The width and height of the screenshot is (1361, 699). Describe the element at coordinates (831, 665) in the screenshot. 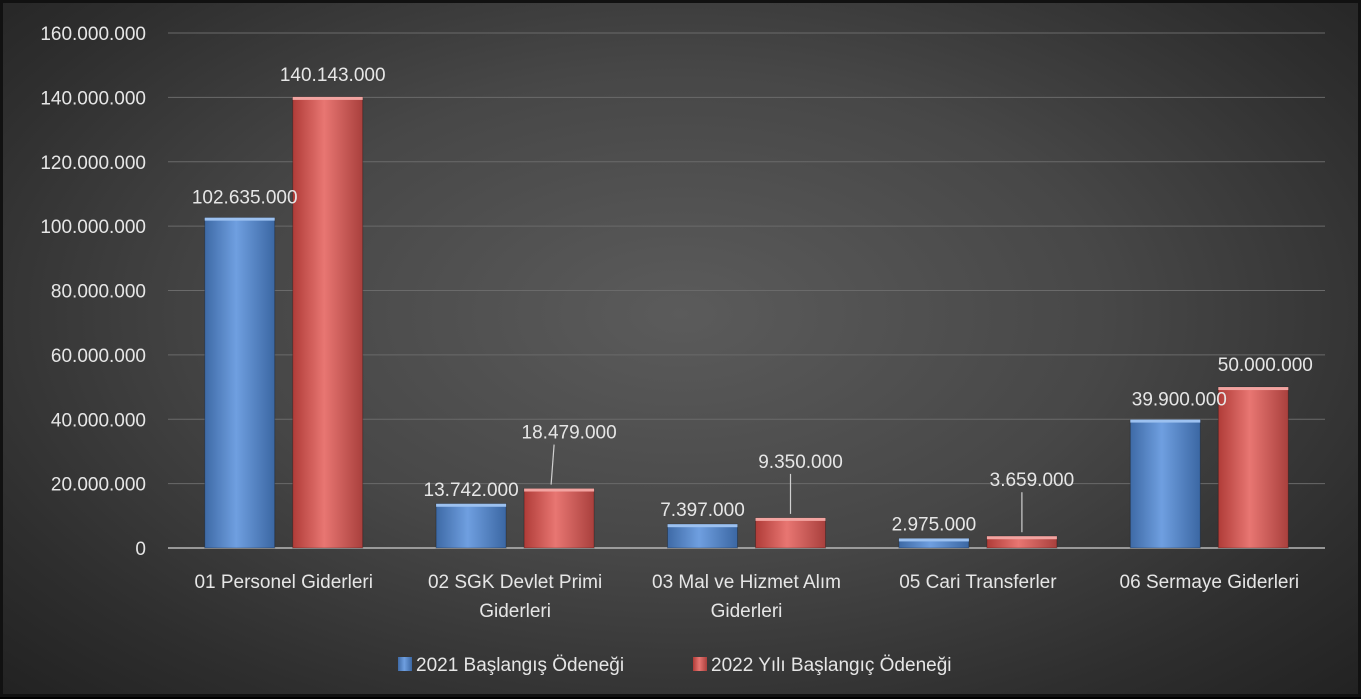

I see `legend-label: 2022 Yılı Başlangıç Ödeneği` at that location.